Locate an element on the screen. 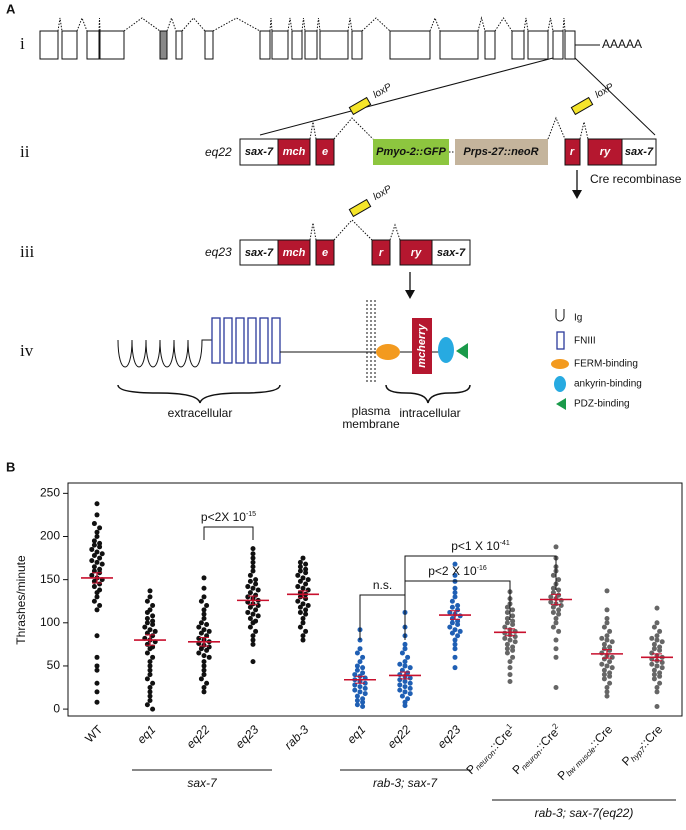  x-tick-label: Phyp7::Cre is located at coordinates (642, 745).